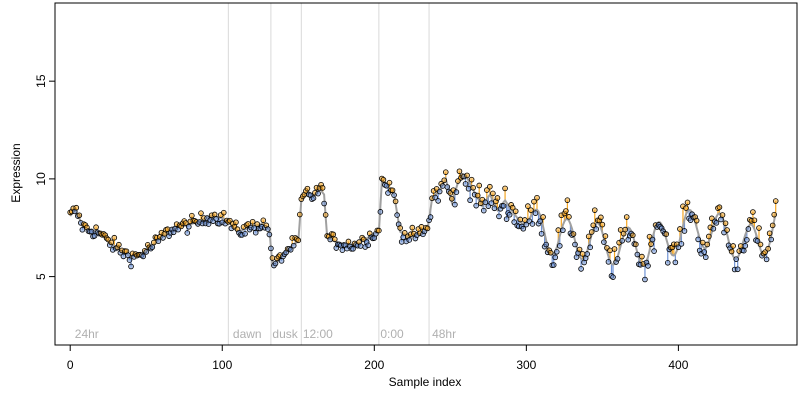  Describe the element at coordinates (247, 334) in the screenshot. I see `phase-label: dawn` at that location.